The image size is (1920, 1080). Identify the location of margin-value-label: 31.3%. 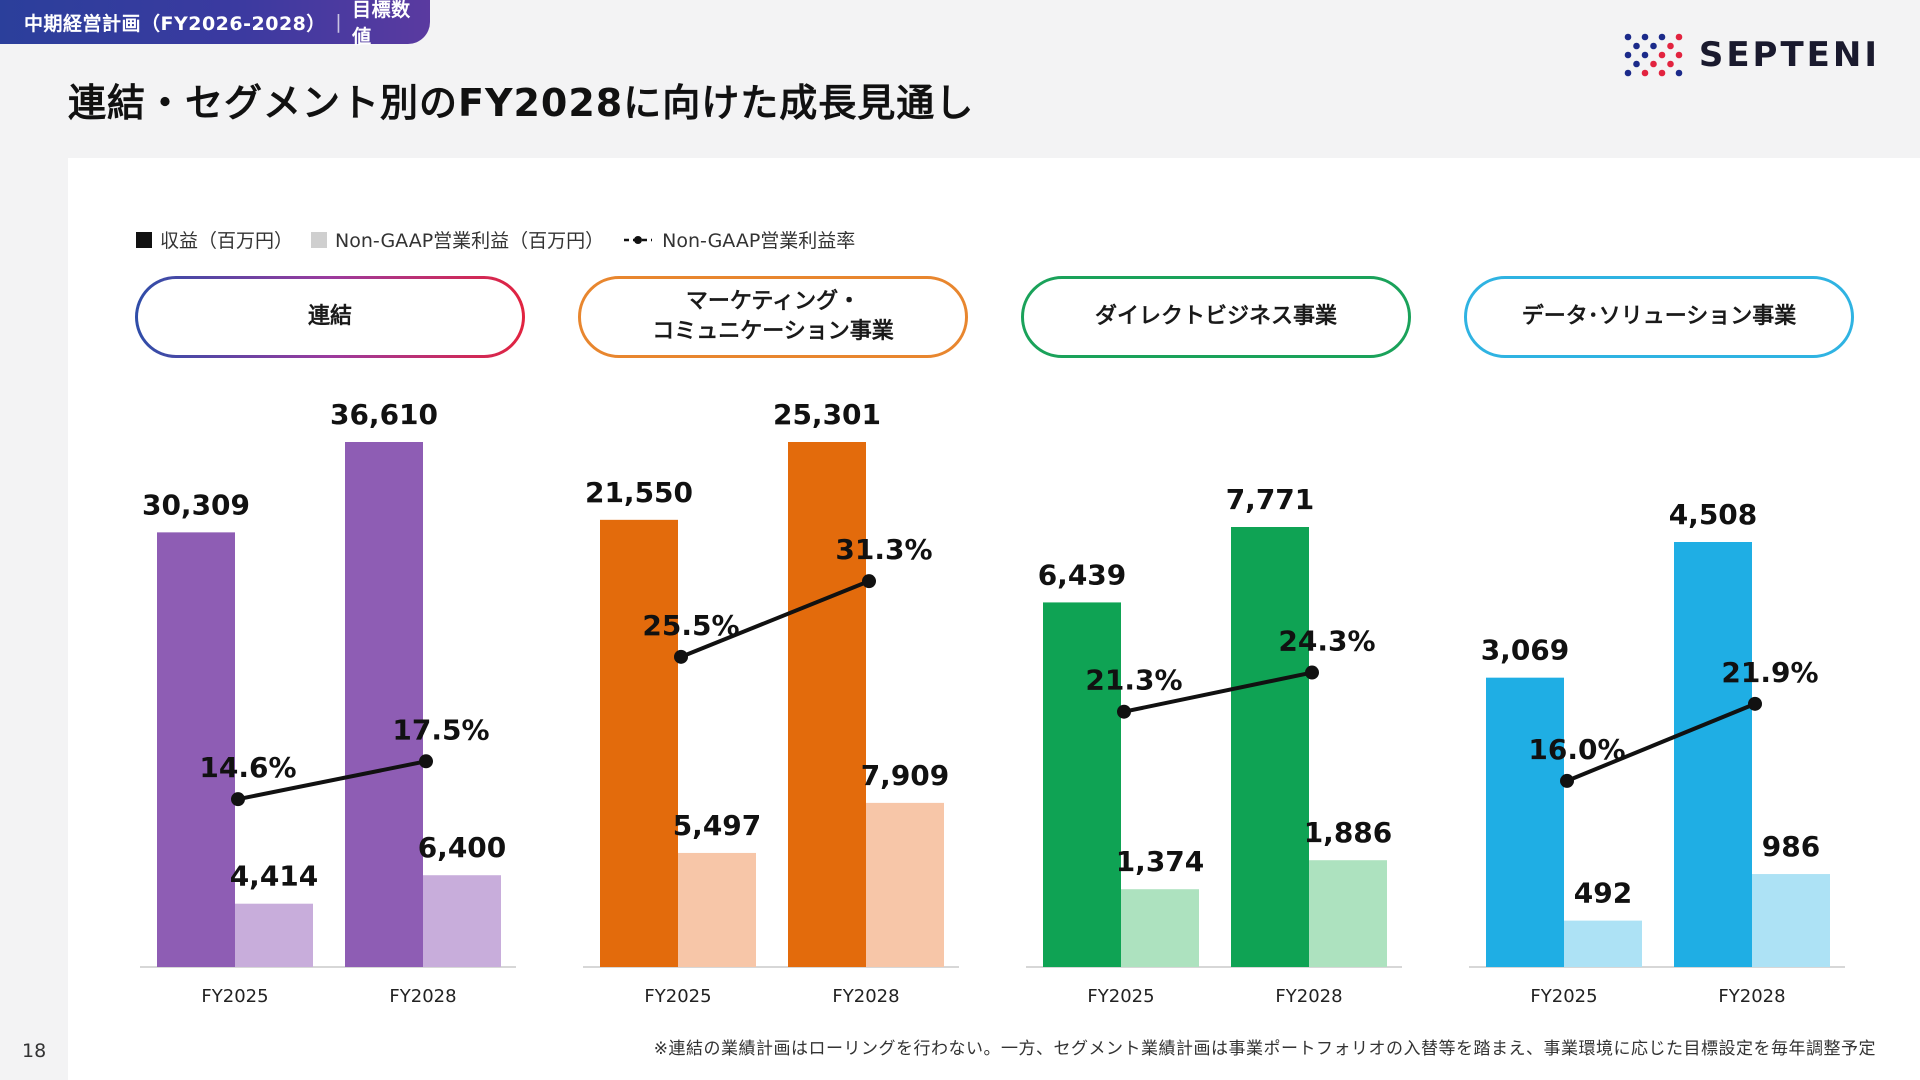
(883, 549).